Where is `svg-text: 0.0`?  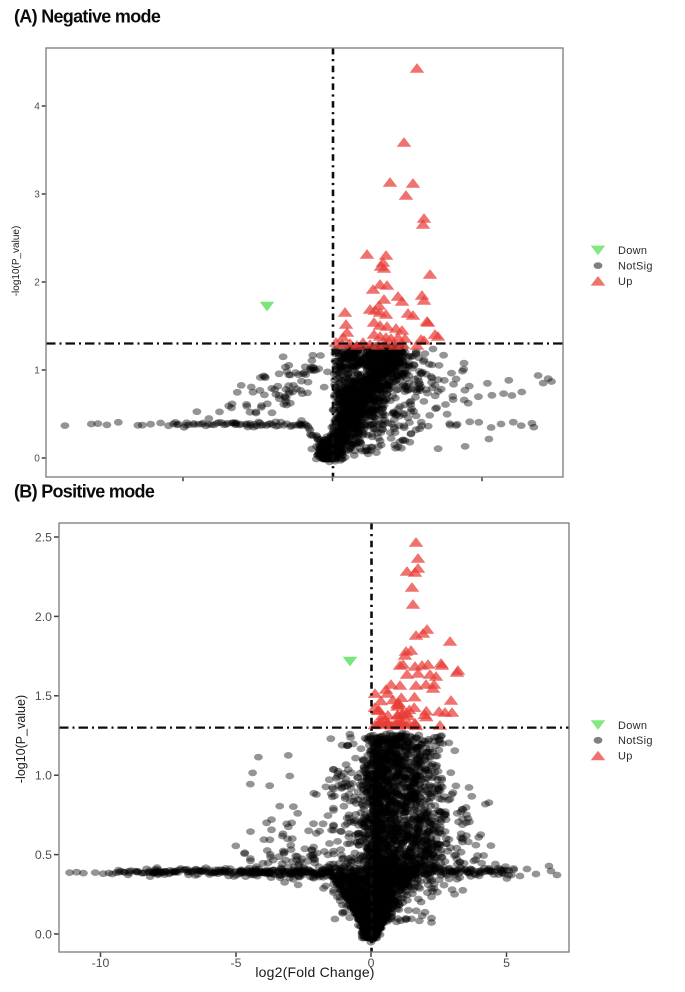 svg-text: 0.0 is located at coordinates (43, 934).